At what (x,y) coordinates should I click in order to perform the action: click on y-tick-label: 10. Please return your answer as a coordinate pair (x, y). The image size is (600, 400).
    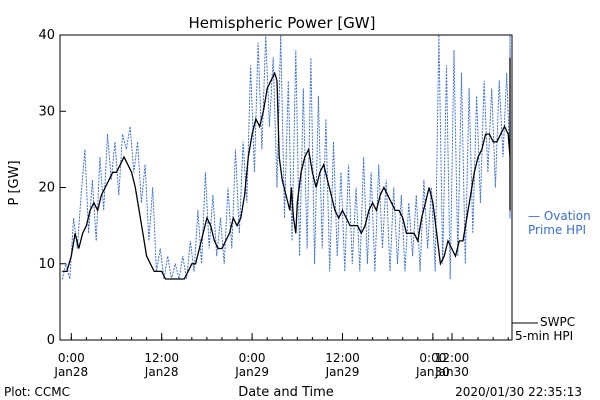
    Looking at the image, I should click on (46, 264).